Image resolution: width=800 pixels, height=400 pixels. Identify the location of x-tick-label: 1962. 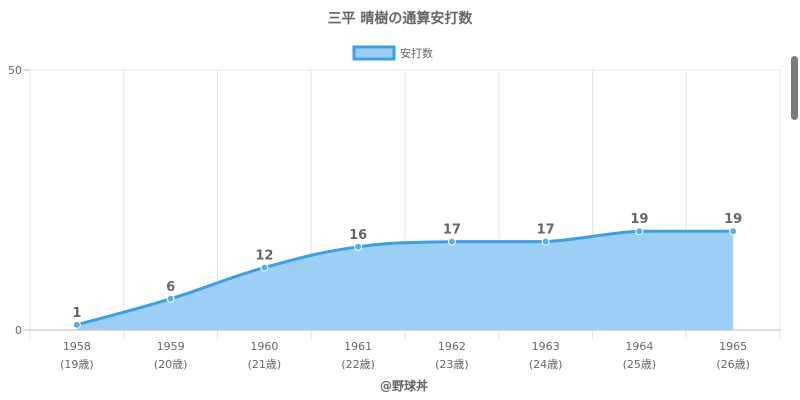
(452, 346).